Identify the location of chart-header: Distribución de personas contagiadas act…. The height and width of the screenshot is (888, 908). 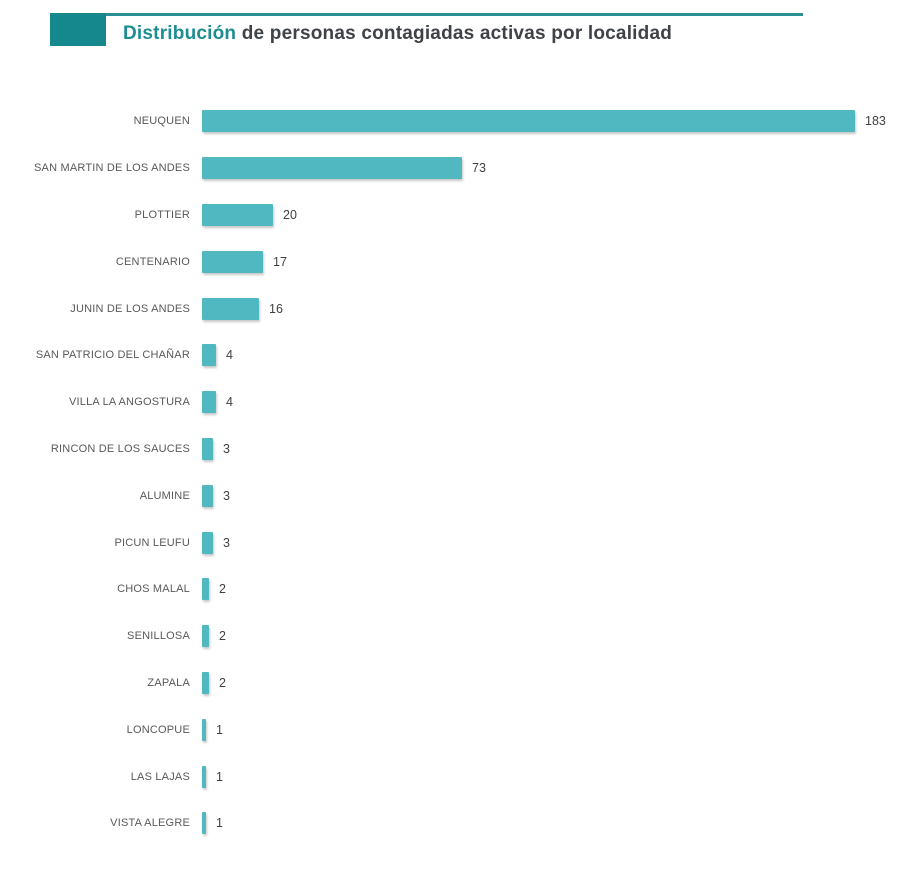
(454, 30).